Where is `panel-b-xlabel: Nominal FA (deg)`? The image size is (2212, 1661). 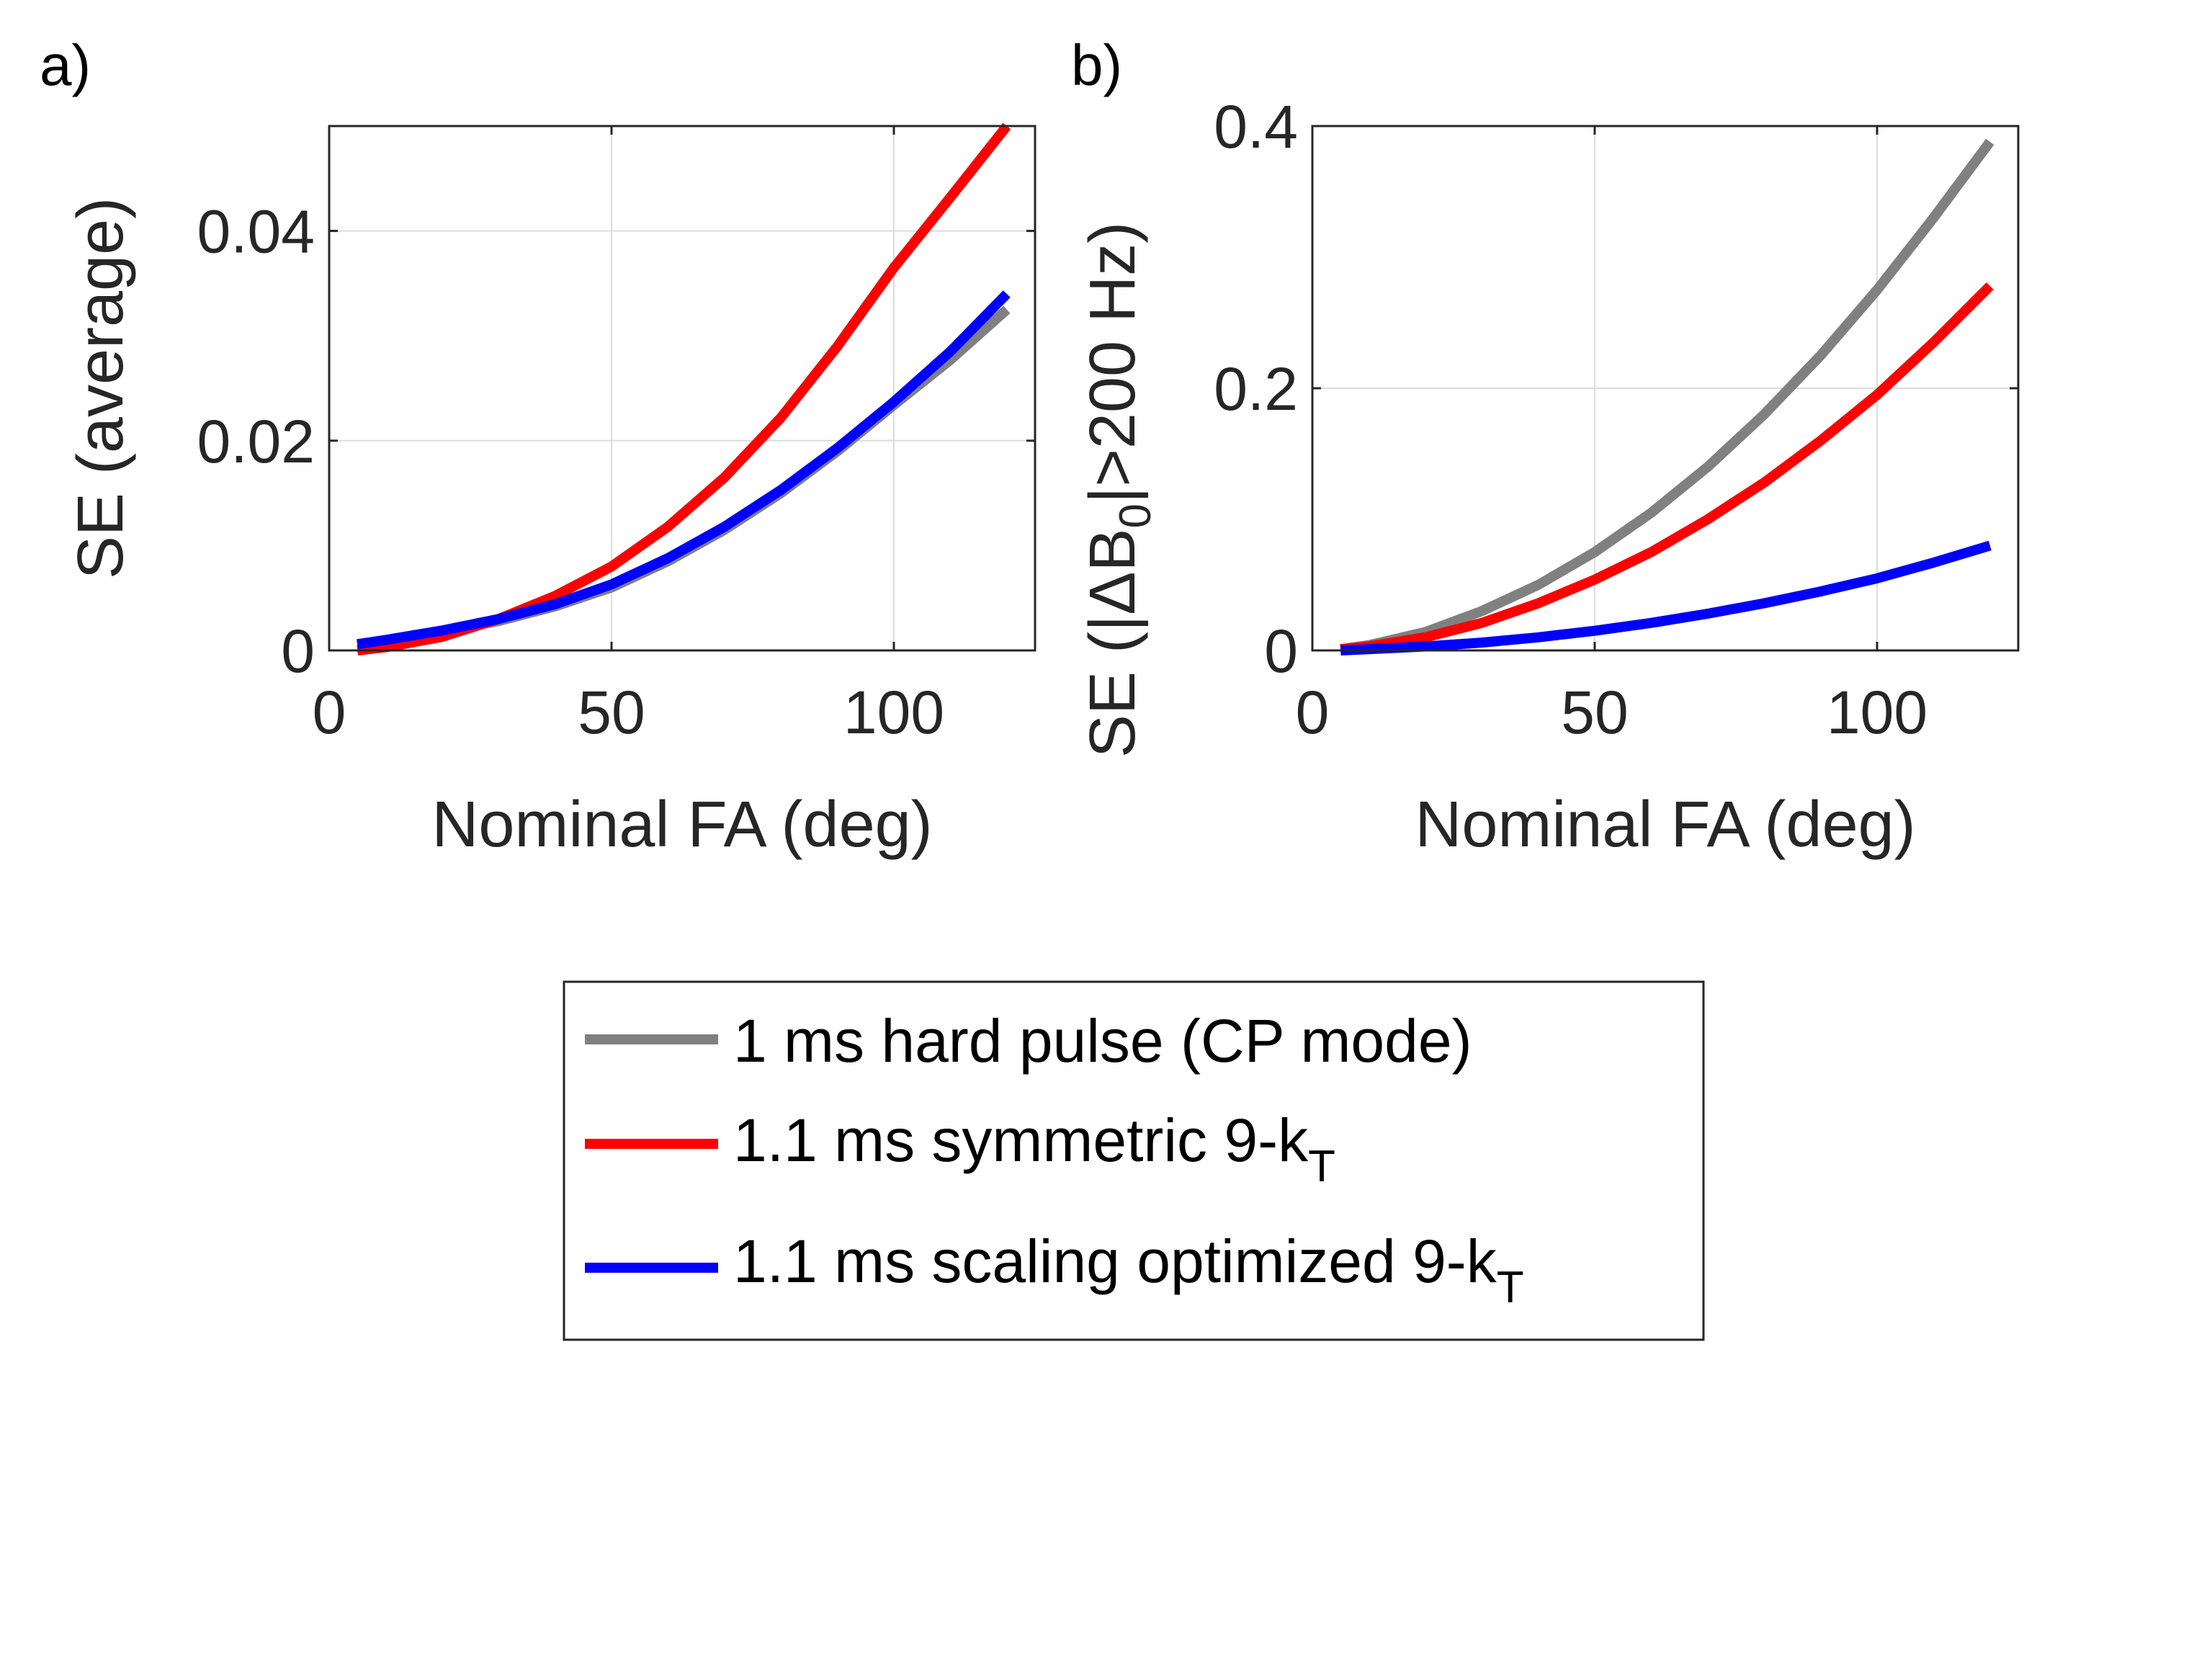
panel-b-xlabel: Nominal FA (deg) is located at coordinates (1665, 825).